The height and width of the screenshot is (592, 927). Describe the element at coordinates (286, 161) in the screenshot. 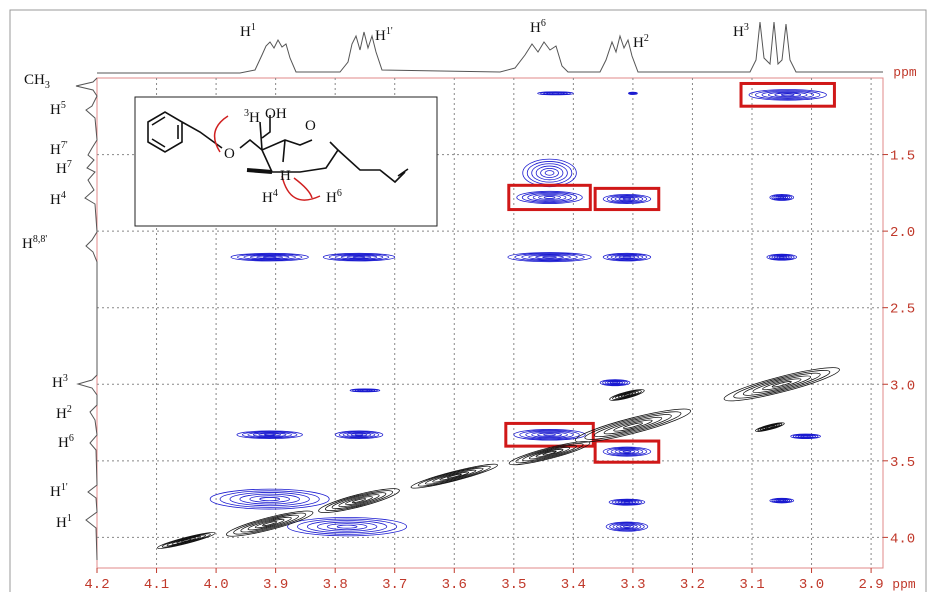

I see `structure` at that location.